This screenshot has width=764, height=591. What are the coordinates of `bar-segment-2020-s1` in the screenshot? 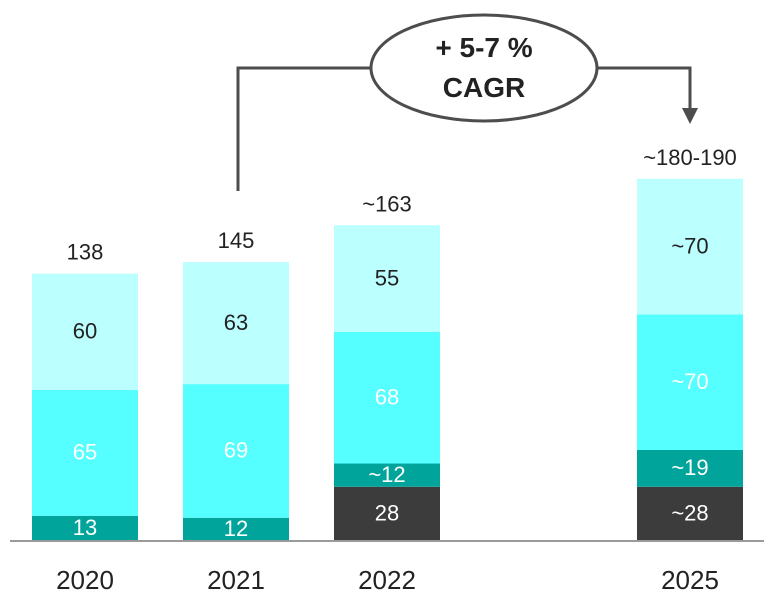 It's located at (85, 528).